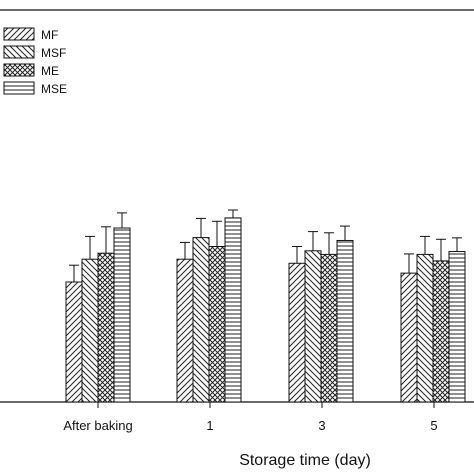  What do you see at coordinates (250, 417) in the screenshot?
I see `x-ticks-layer: After baking 1 3 5` at bounding box center [250, 417].